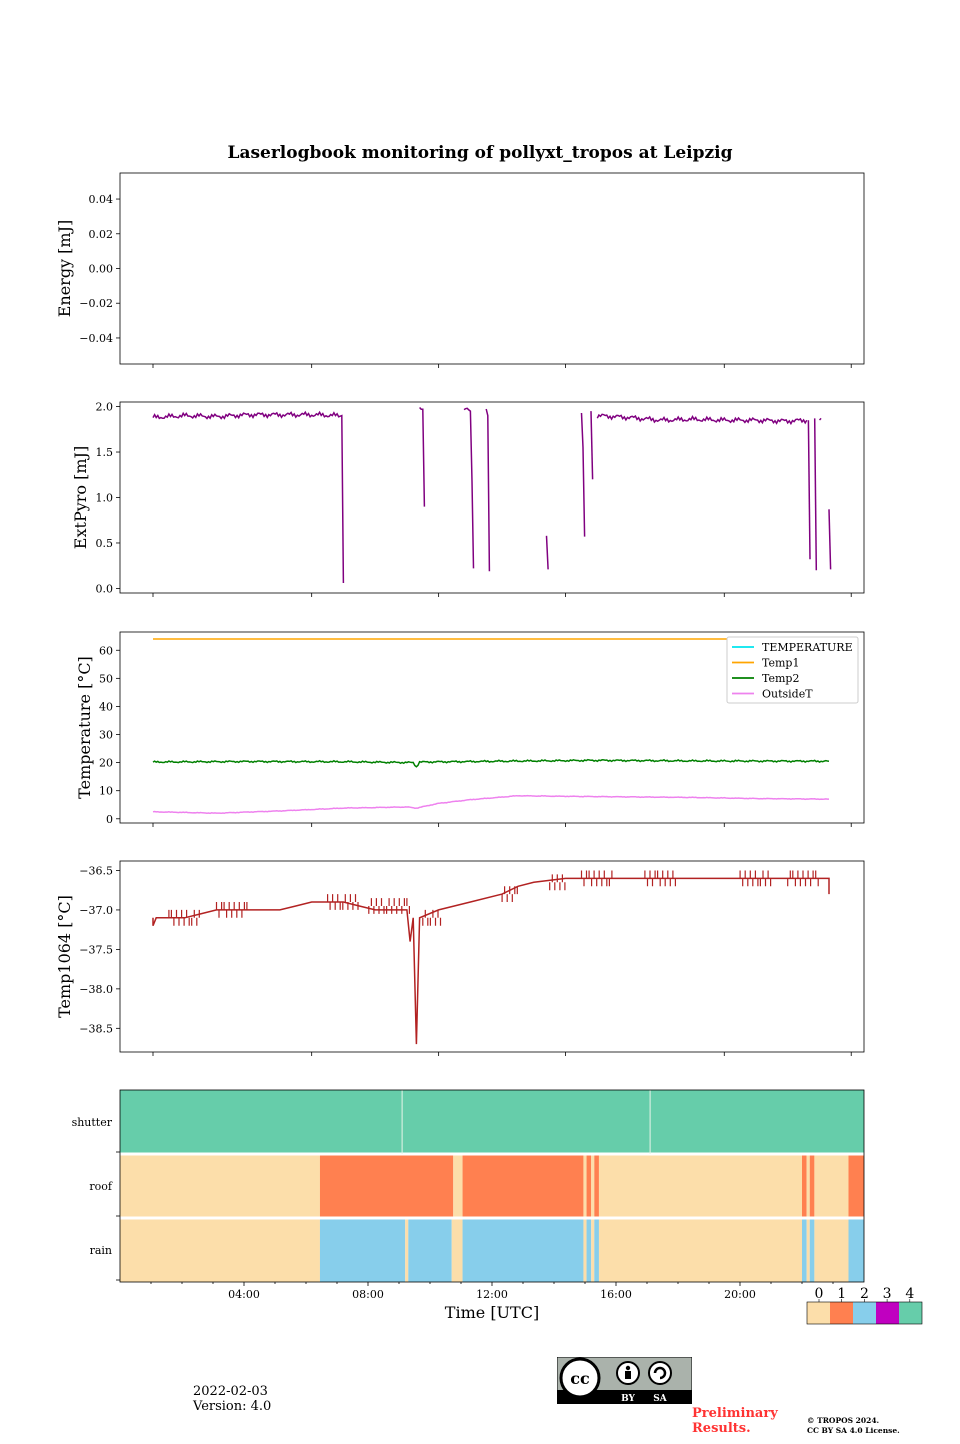  What do you see at coordinates (105, 543) in the screenshot?
I see `extpyro-ytick-label: 0.5` at bounding box center [105, 543].